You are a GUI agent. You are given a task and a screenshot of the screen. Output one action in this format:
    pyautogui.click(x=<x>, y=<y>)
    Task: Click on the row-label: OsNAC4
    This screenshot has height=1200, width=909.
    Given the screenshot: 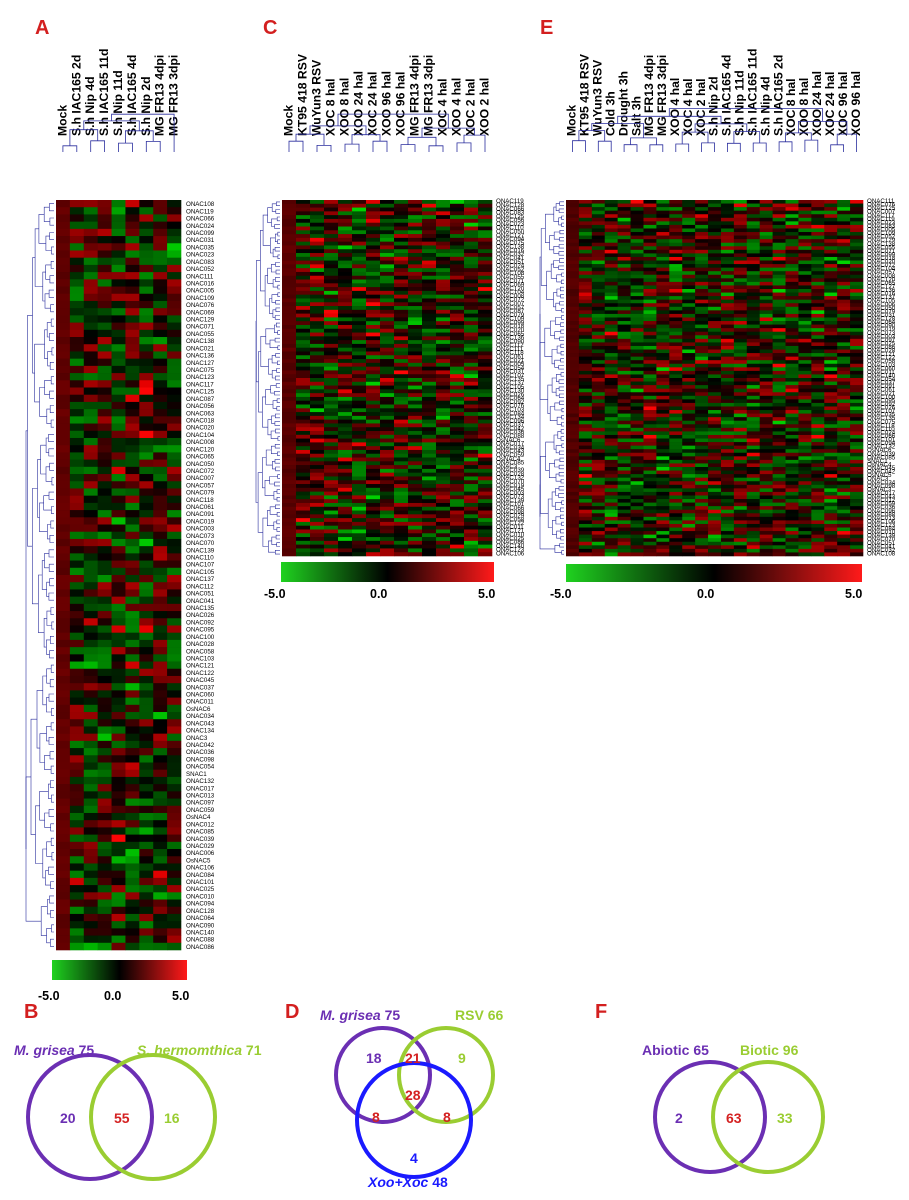 What is the action you would take?
    pyautogui.click(x=198, y=817)
    